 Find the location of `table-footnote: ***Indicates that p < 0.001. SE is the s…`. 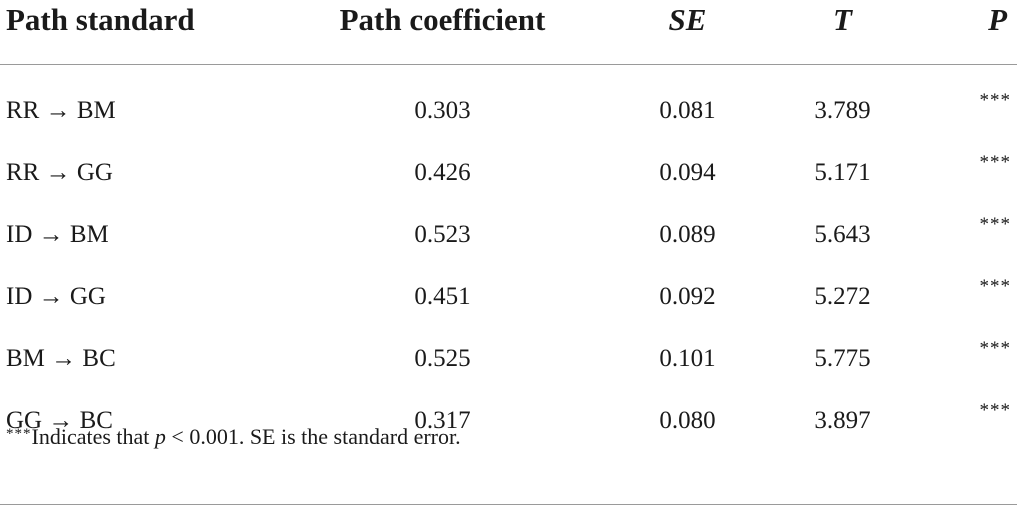

table-footnote: ***Indicates that p < 0.001. SE is the s… is located at coordinates (233, 437).